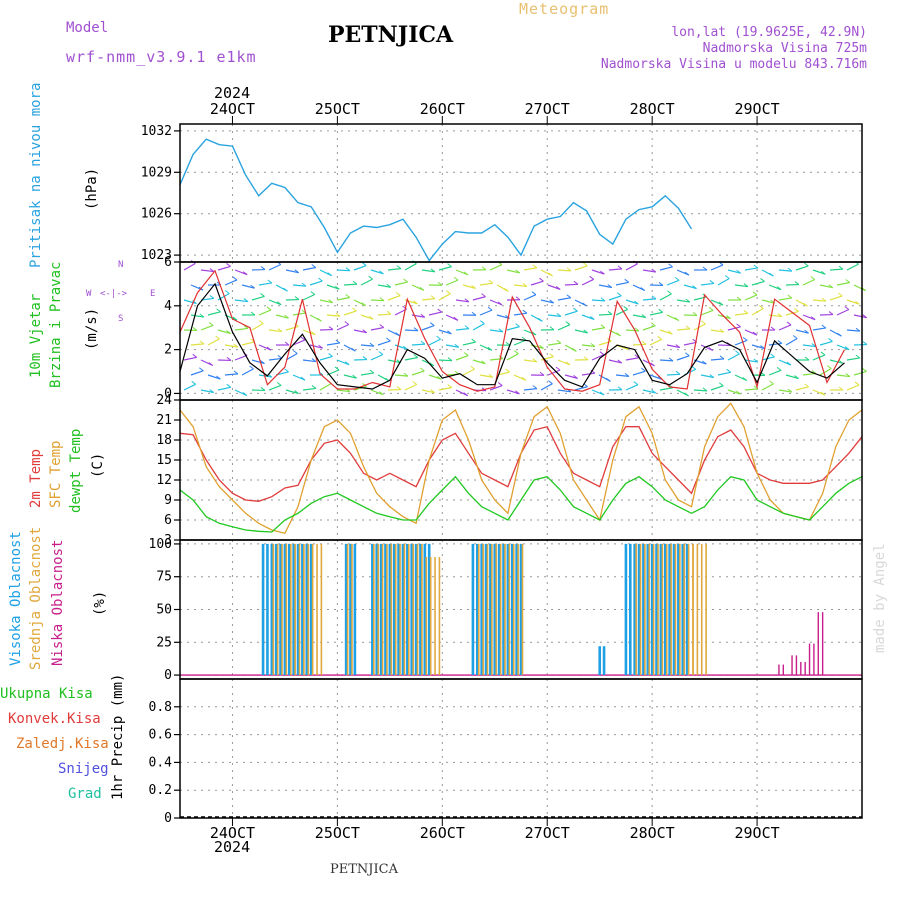  Describe the element at coordinates (156, 172) in the screenshot. I see `ytick-label-0-2: 1029` at that location.